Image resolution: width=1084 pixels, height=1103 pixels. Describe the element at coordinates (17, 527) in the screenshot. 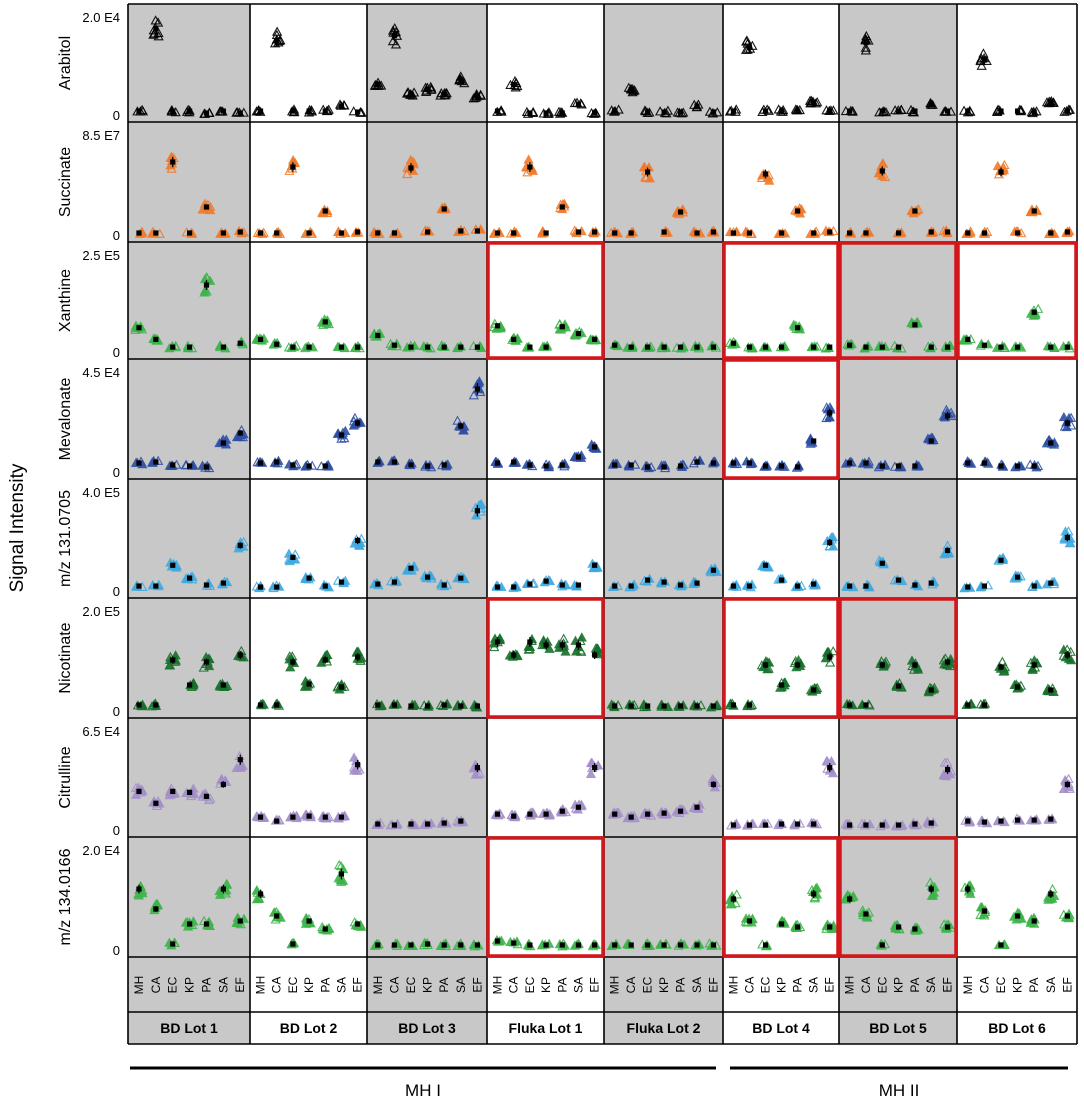

I see `y-axis-title: Signal Intensity` at that location.